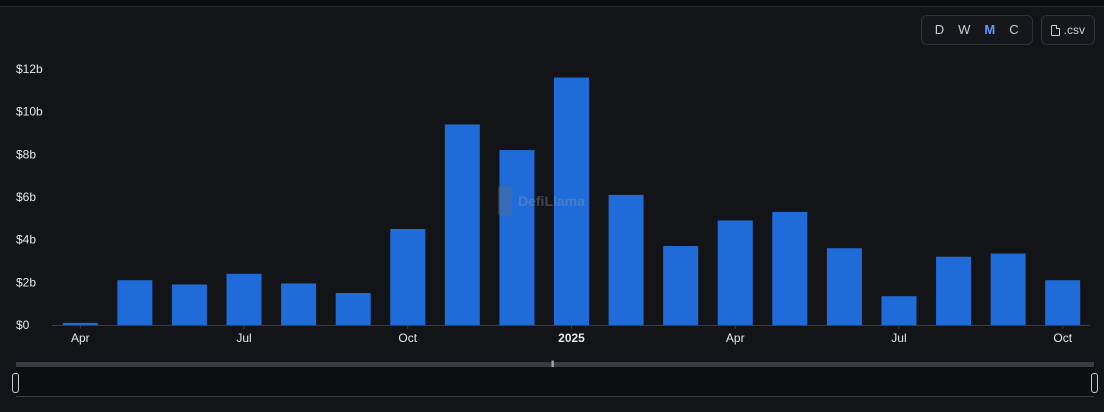  I want to click on y-tick-label: $4b, so click(26, 240).